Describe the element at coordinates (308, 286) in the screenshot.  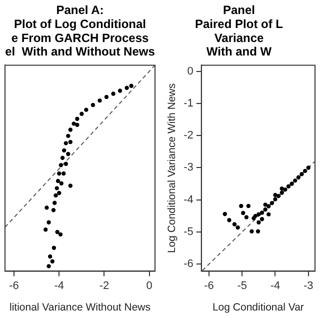
I see `x-tick-label: -3` at that location.